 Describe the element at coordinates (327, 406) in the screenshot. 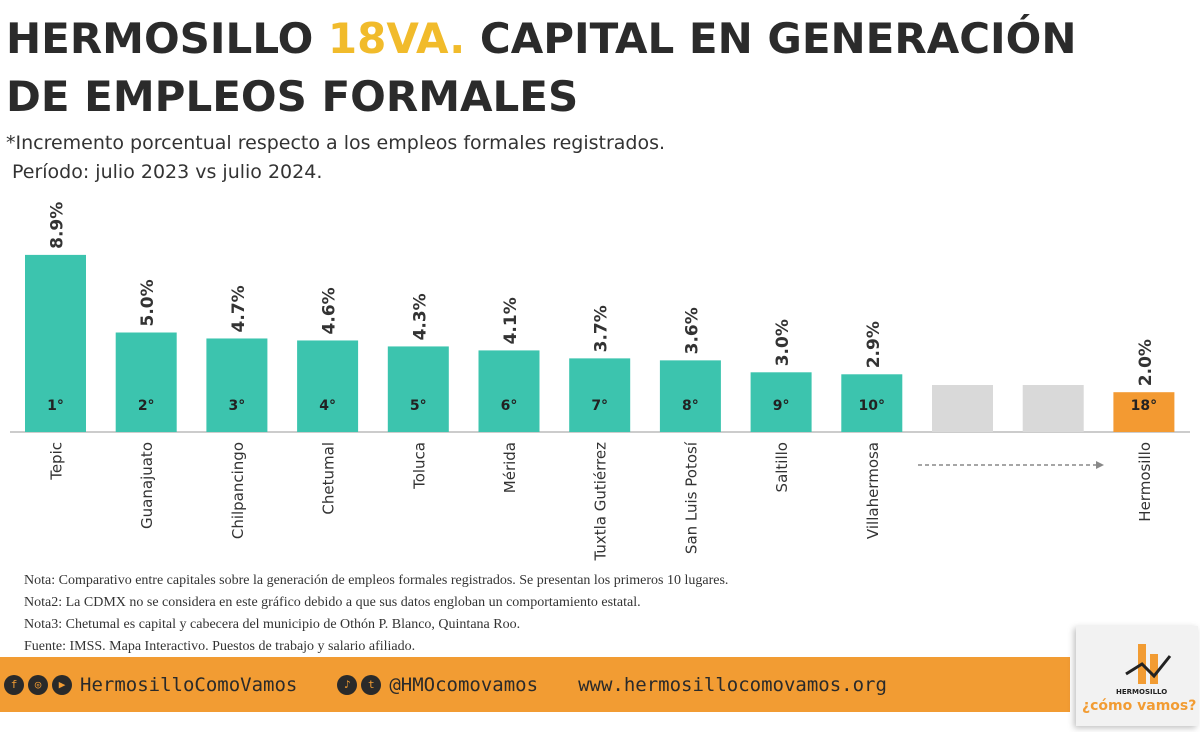

I see `rank-label: 4°` at that location.